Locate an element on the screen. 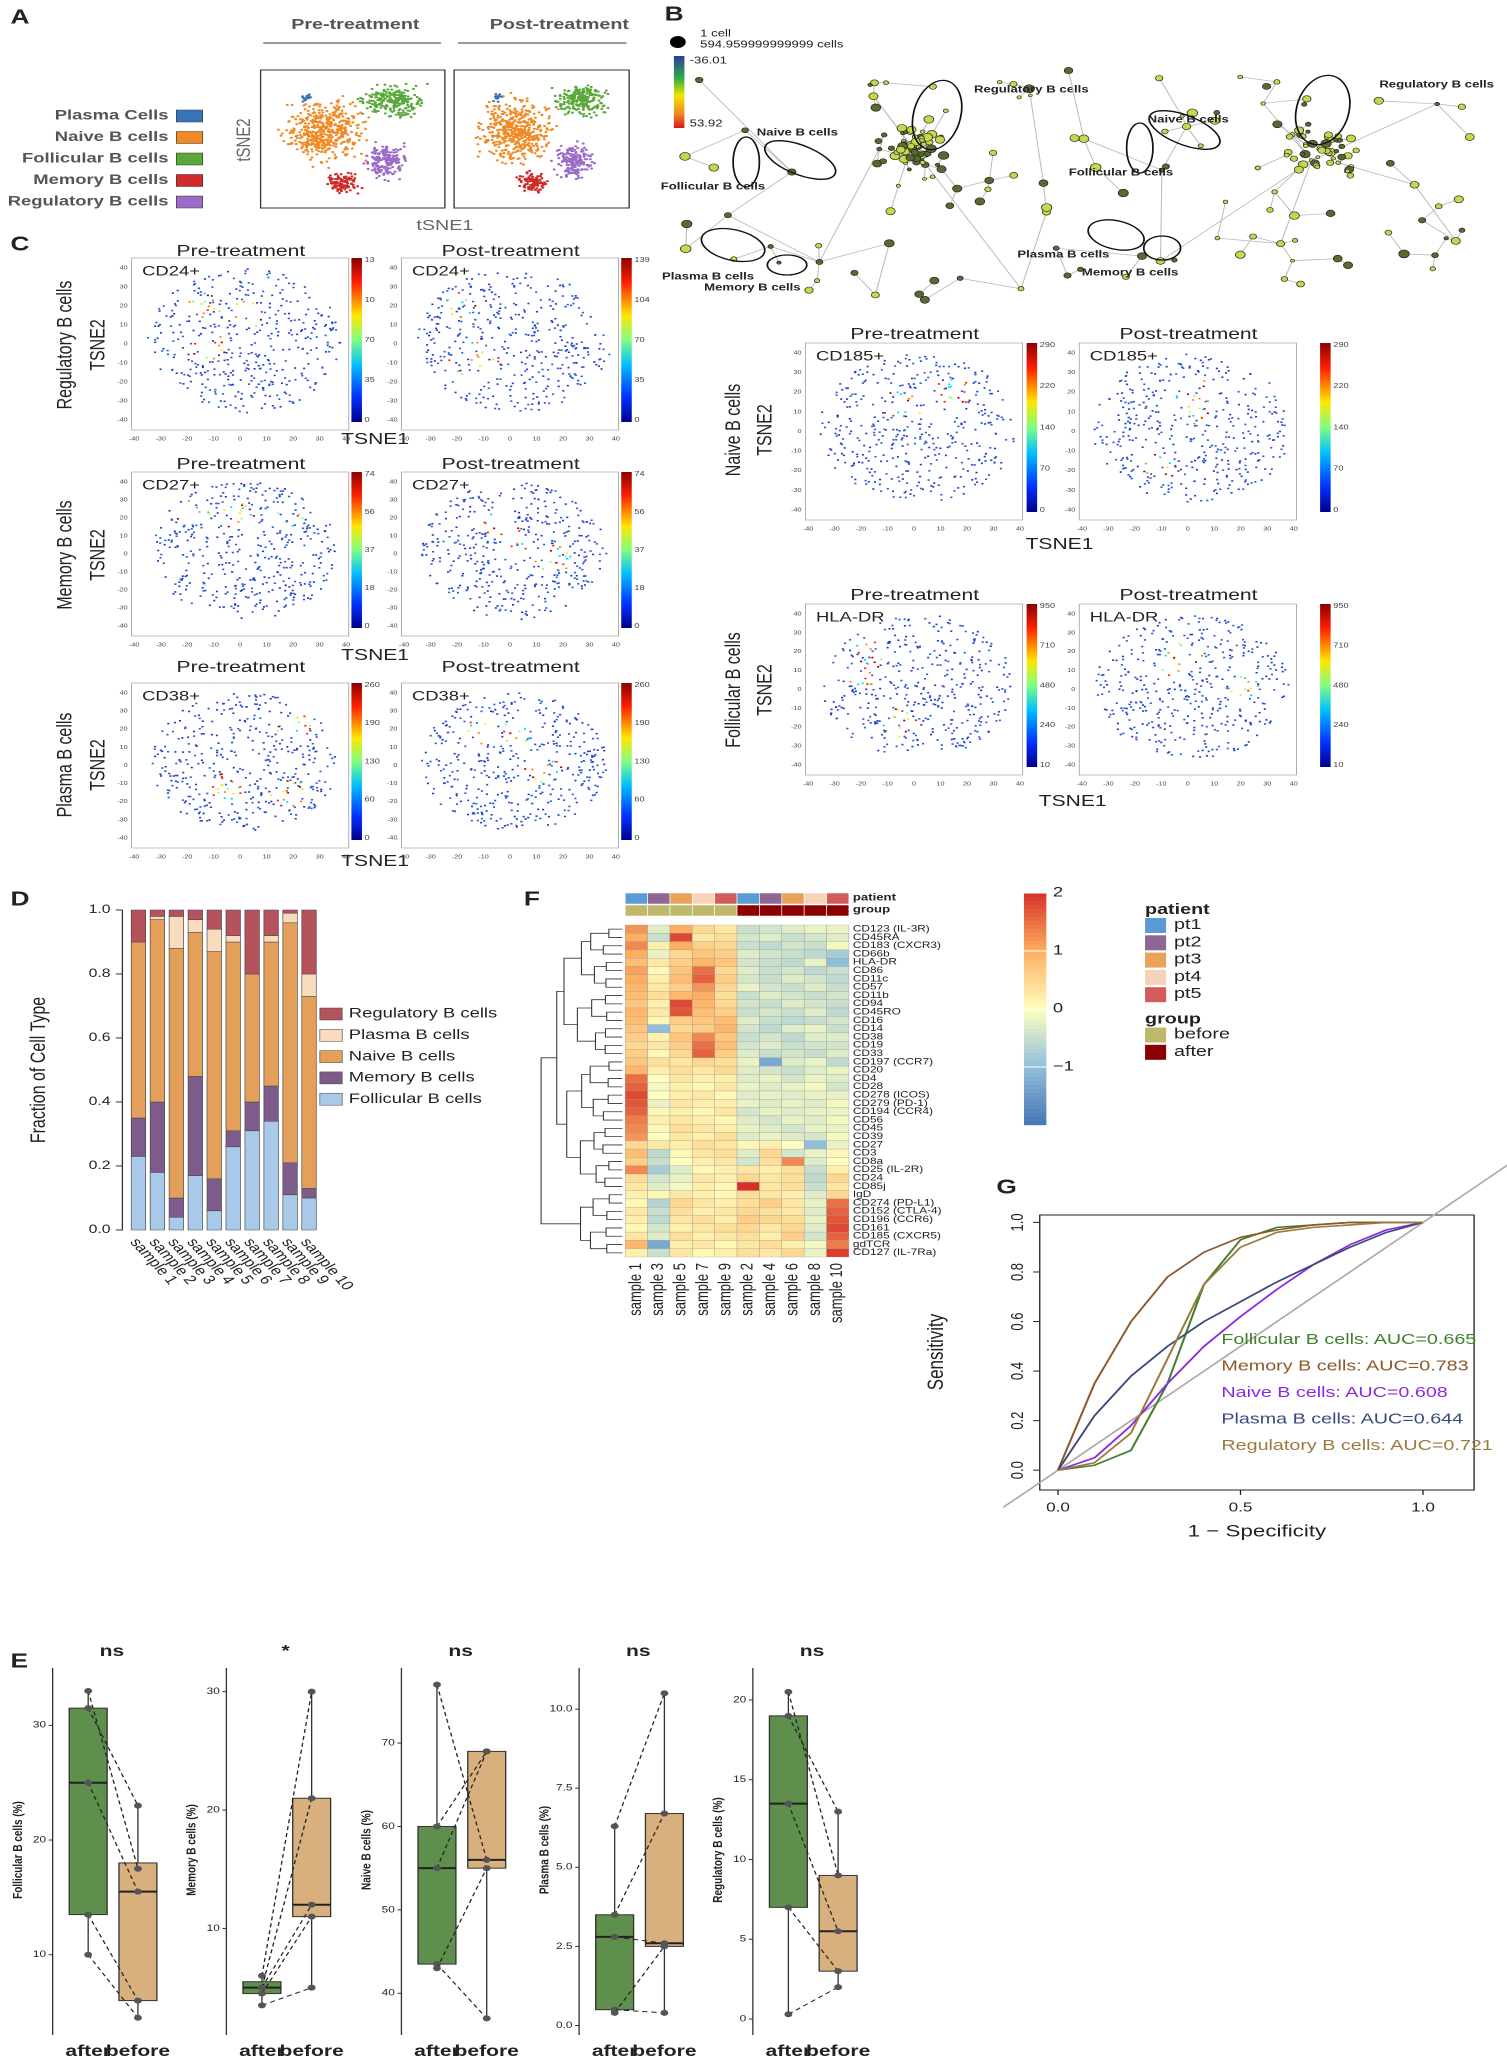 The height and width of the screenshot is (2061, 1507). network-edge is located at coordinates (1453, 120).